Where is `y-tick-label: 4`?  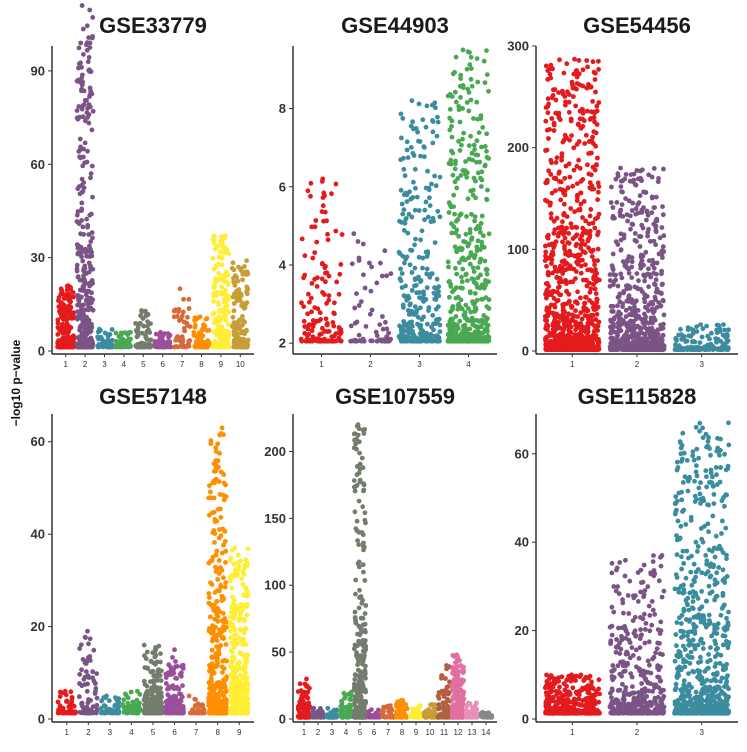
y-tick-label: 4 is located at coordinates (283, 264).